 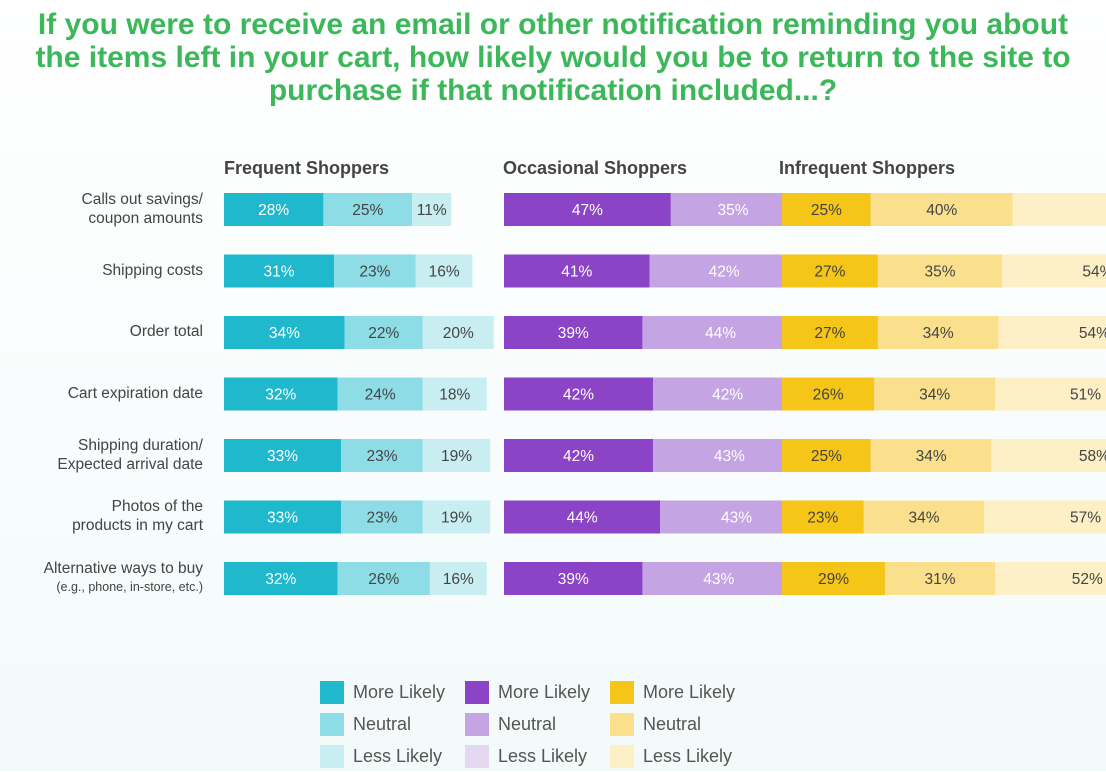 I want to click on row-label-line: coupon amounts, so click(x=145, y=218).